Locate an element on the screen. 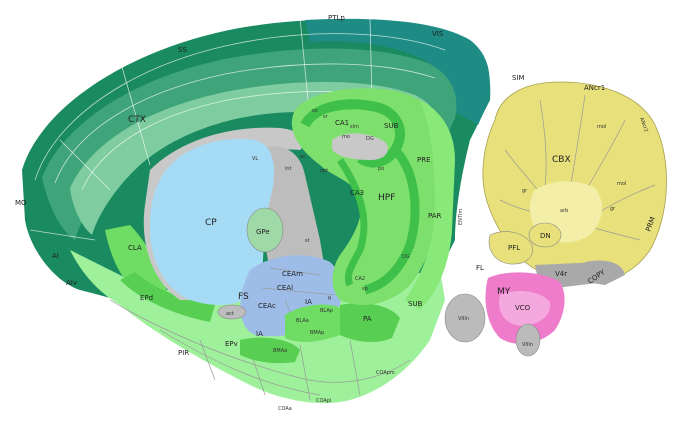 The height and width of the screenshot is (428, 700). label-par: PAR is located at coordinates (435, 216).